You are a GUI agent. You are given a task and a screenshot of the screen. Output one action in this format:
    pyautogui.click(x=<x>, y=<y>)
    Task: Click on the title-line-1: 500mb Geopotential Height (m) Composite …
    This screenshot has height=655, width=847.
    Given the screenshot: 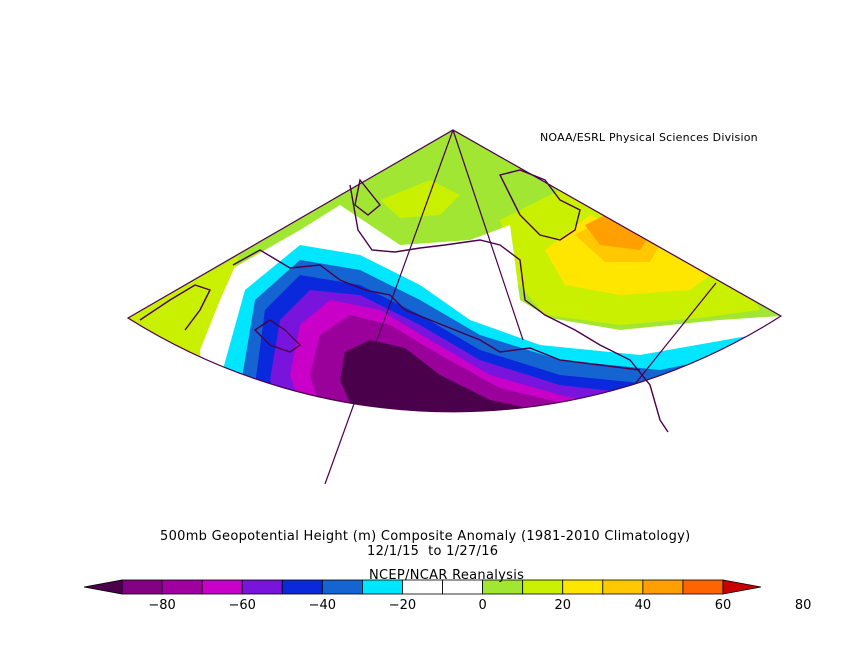 What is the action you would take?
    pyautogui.click(x=425, y=536)
    